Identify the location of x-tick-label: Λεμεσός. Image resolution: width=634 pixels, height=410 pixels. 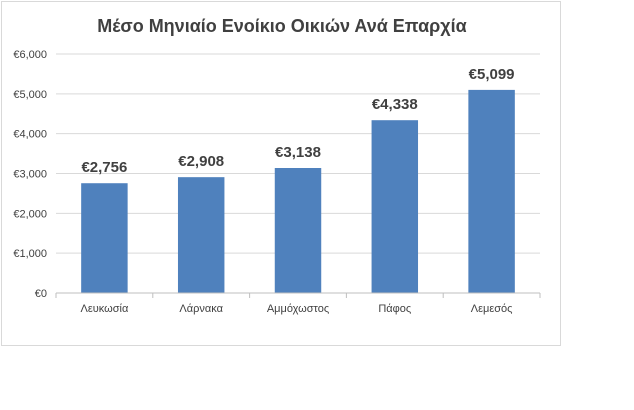
(492, 309).